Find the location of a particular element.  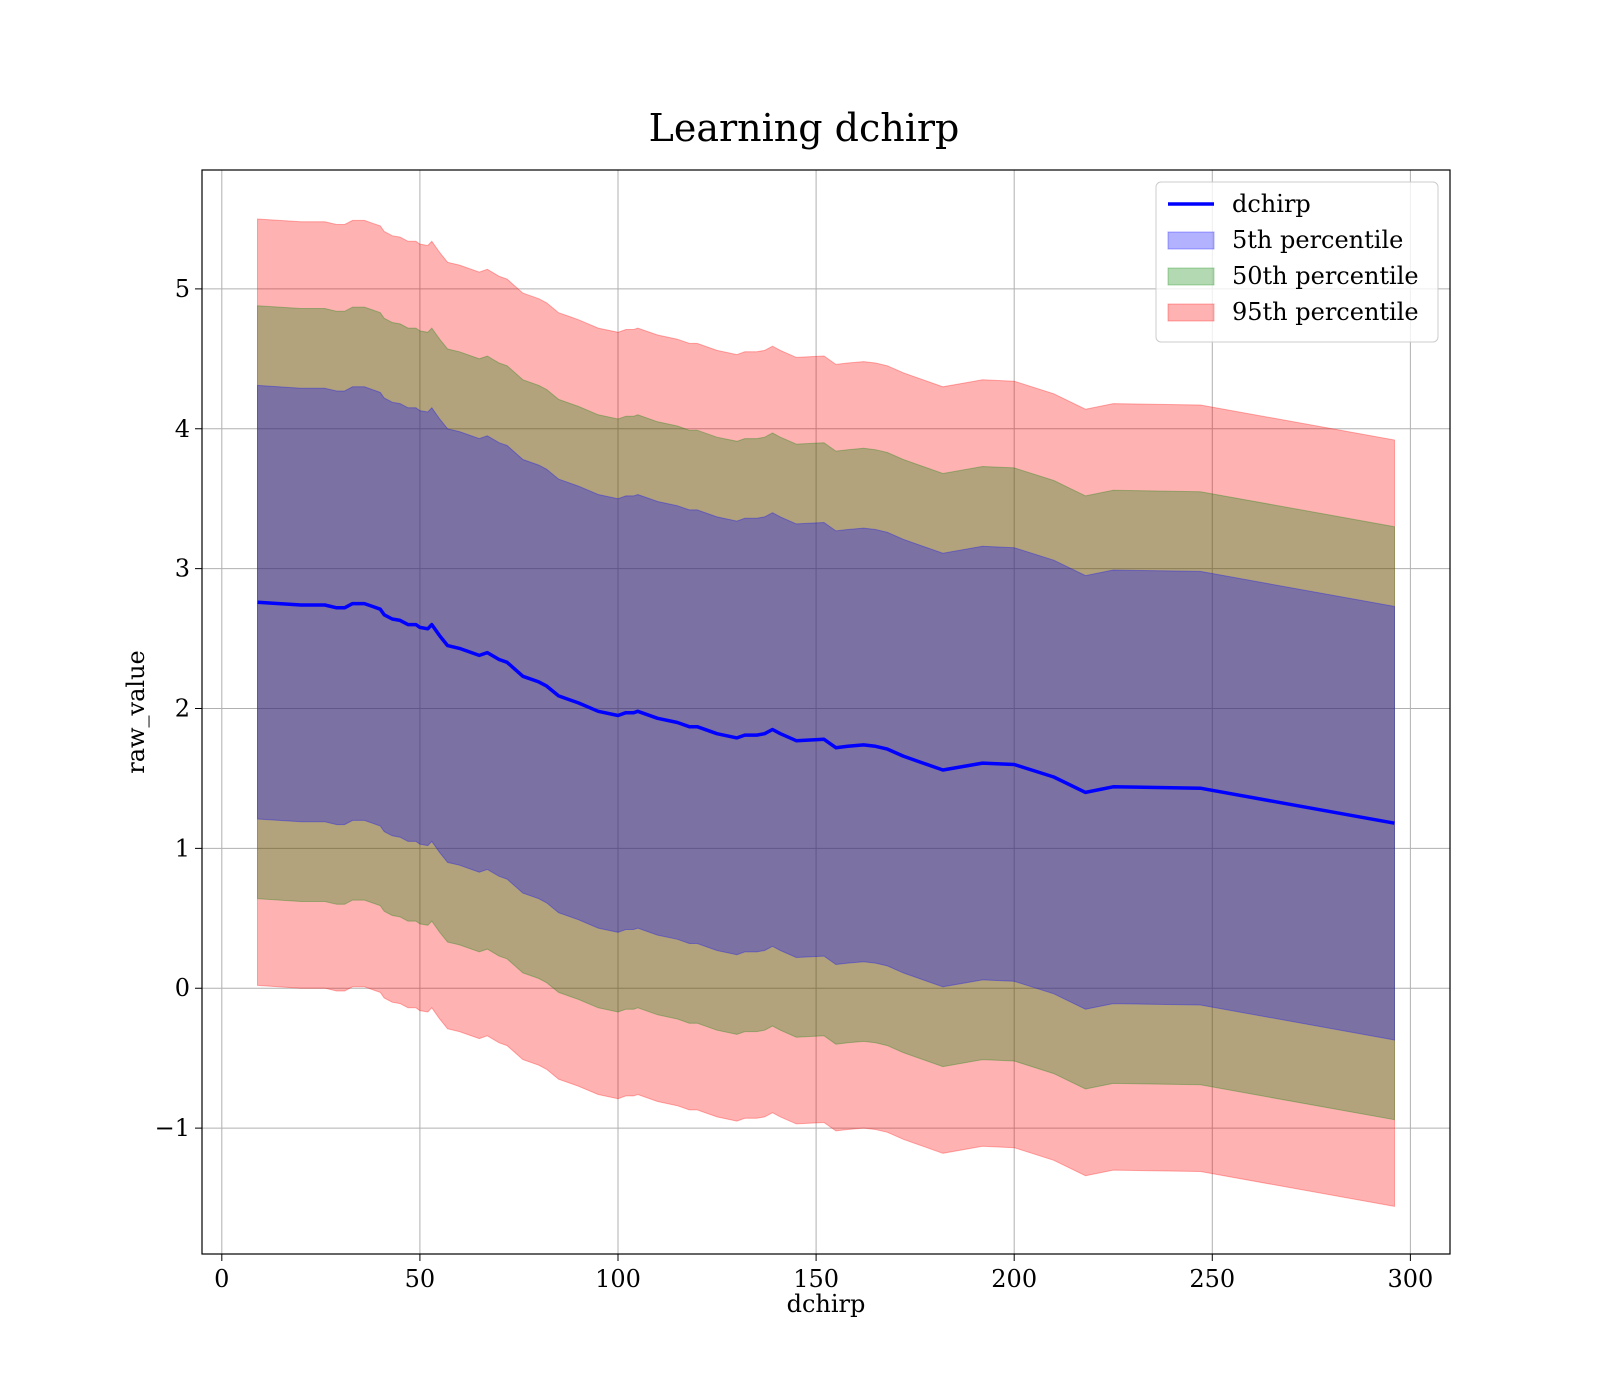

y-tick-label: 0 is located at coordinates (182, 988).